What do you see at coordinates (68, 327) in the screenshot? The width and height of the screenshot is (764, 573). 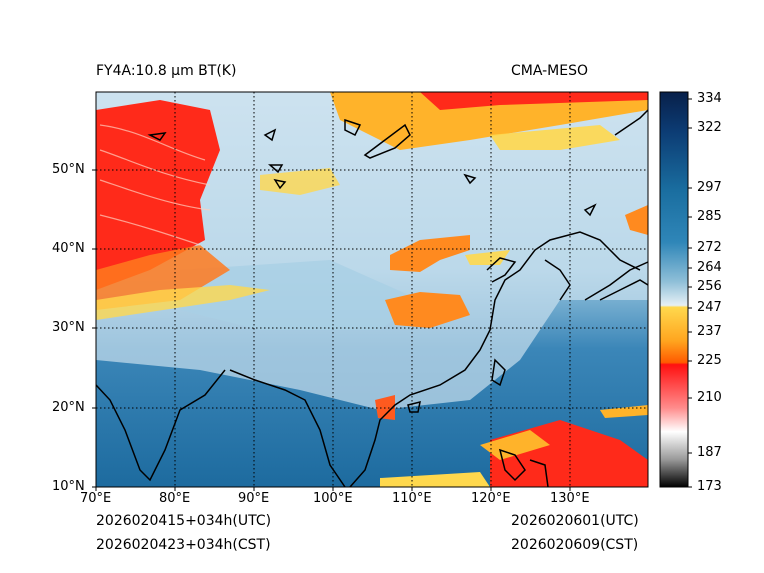 I see `lat-label: 30°N` at bounding box center [68, 327].